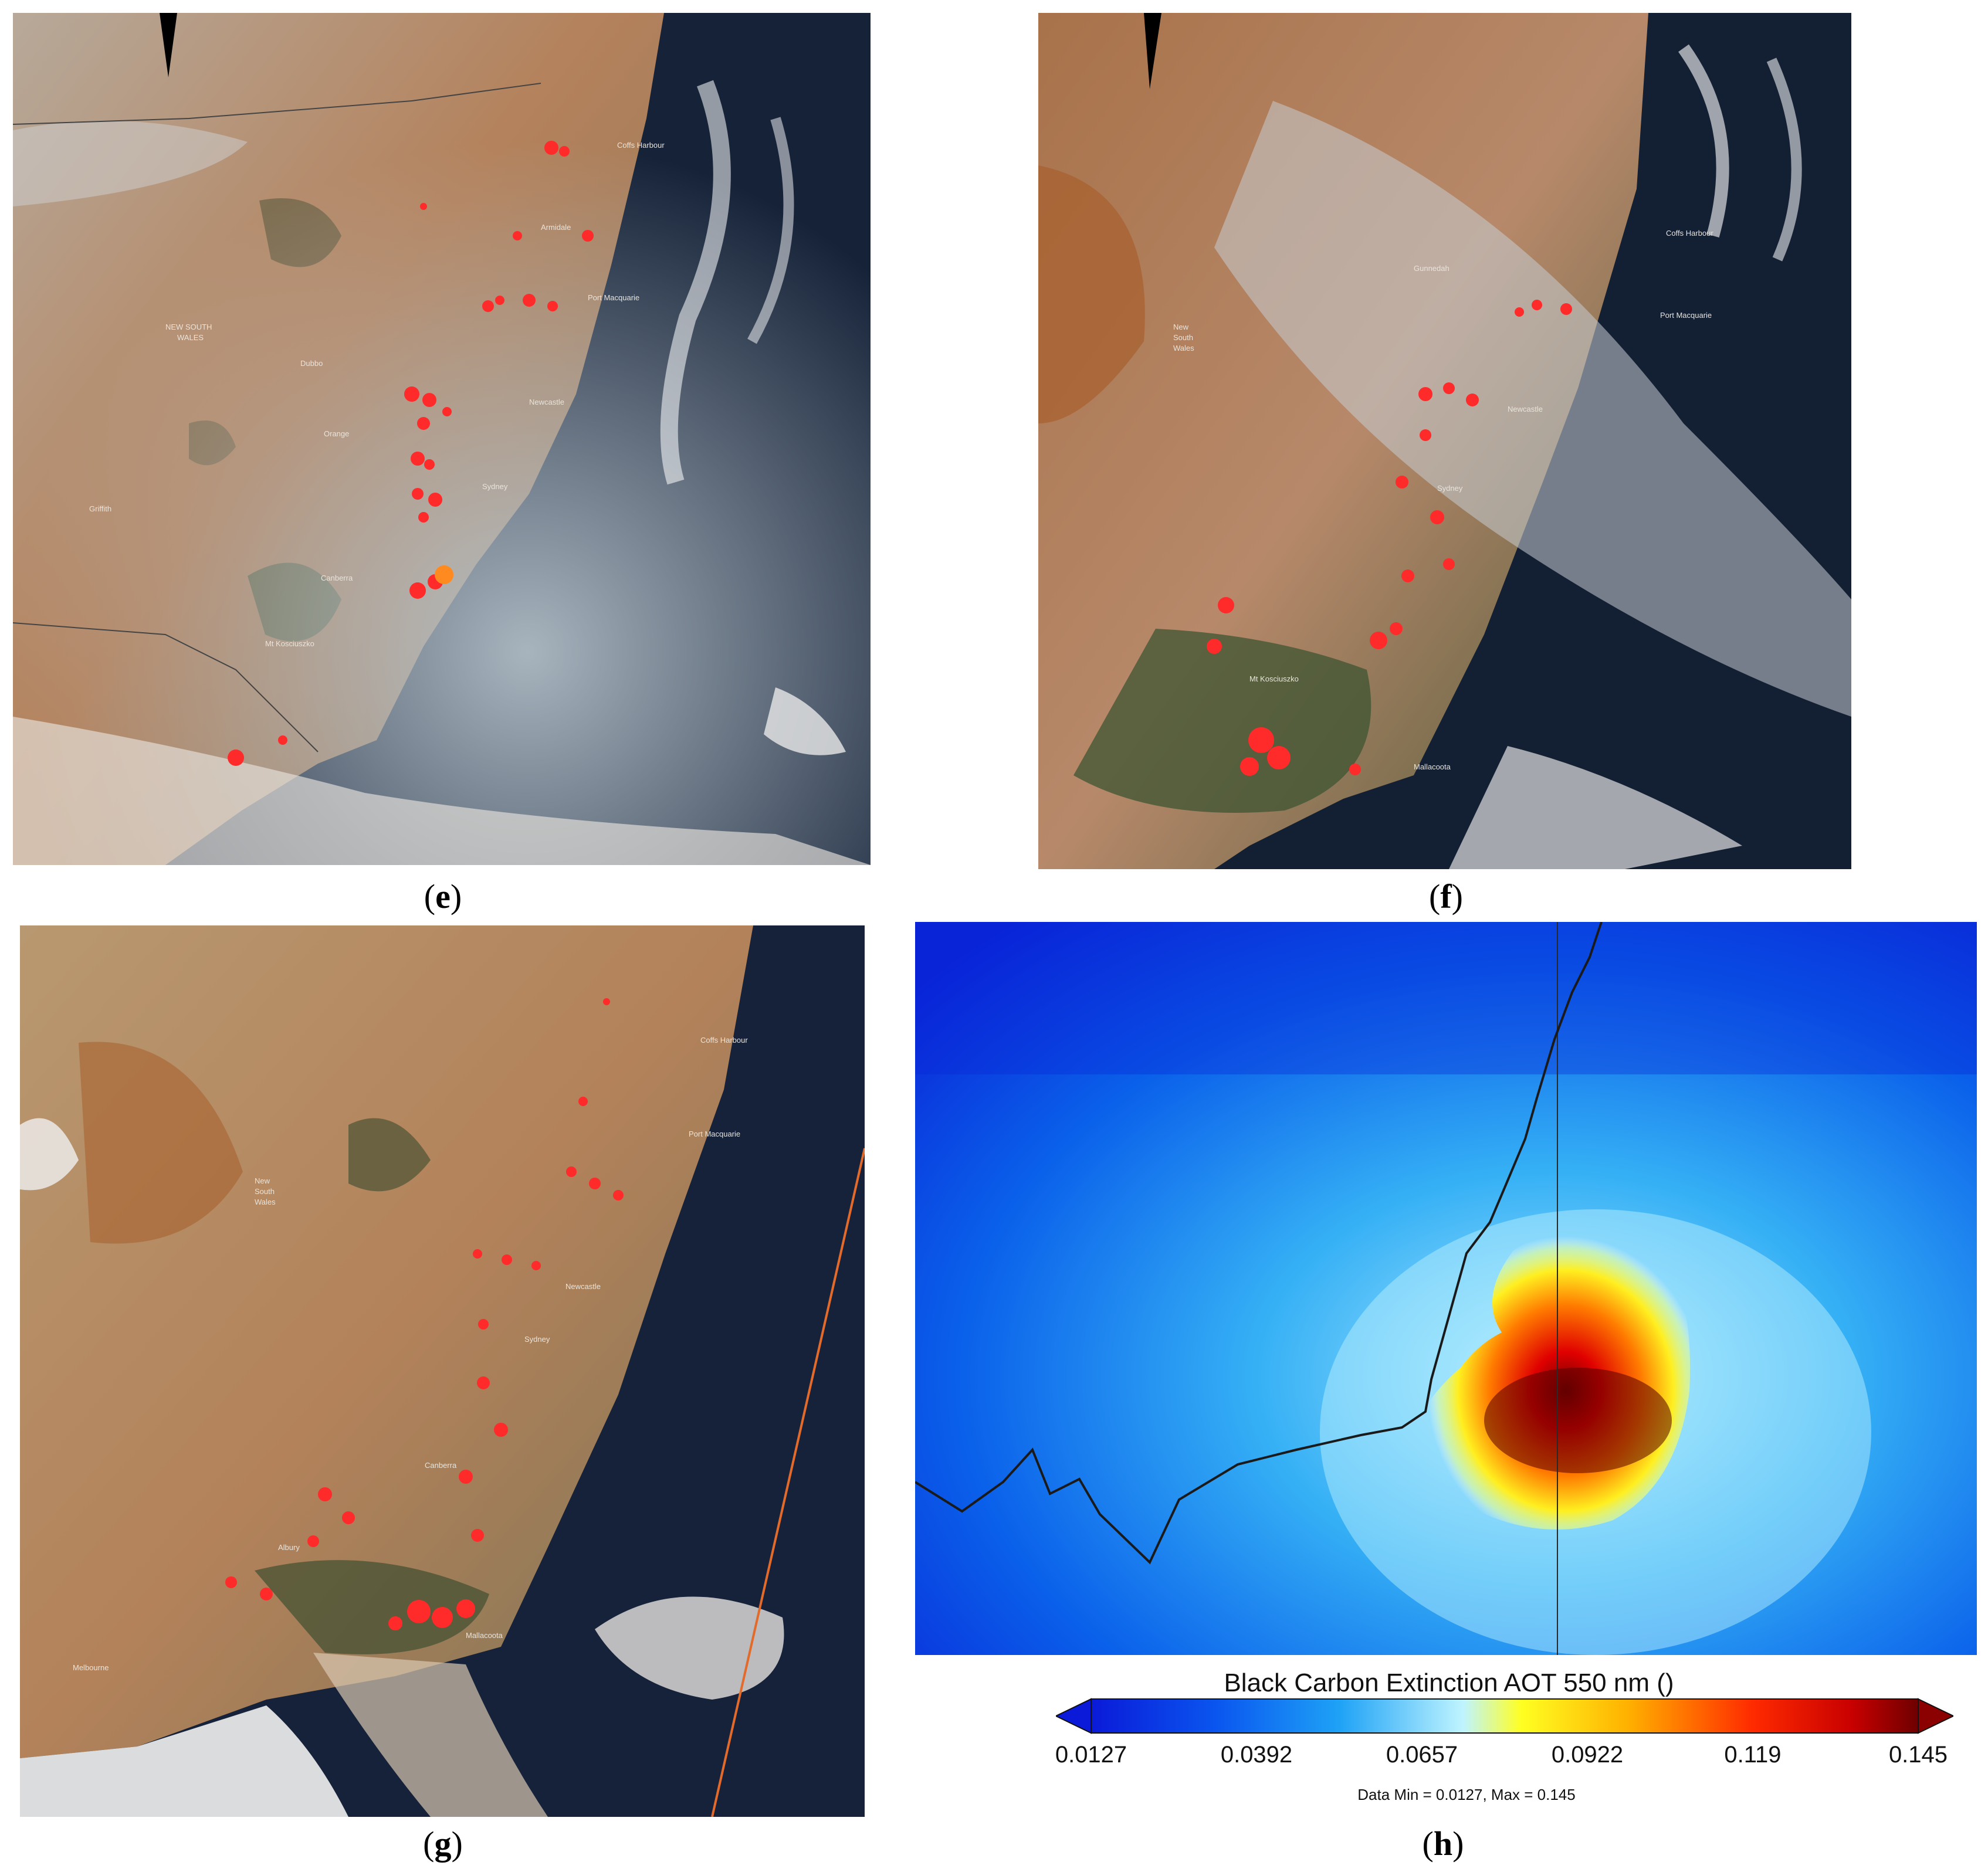 This screenshot has width=1988, height=1872. Describe the element at coordinates (100, 508) in the screenshot. I see `svg-text: Griffith` at that location.